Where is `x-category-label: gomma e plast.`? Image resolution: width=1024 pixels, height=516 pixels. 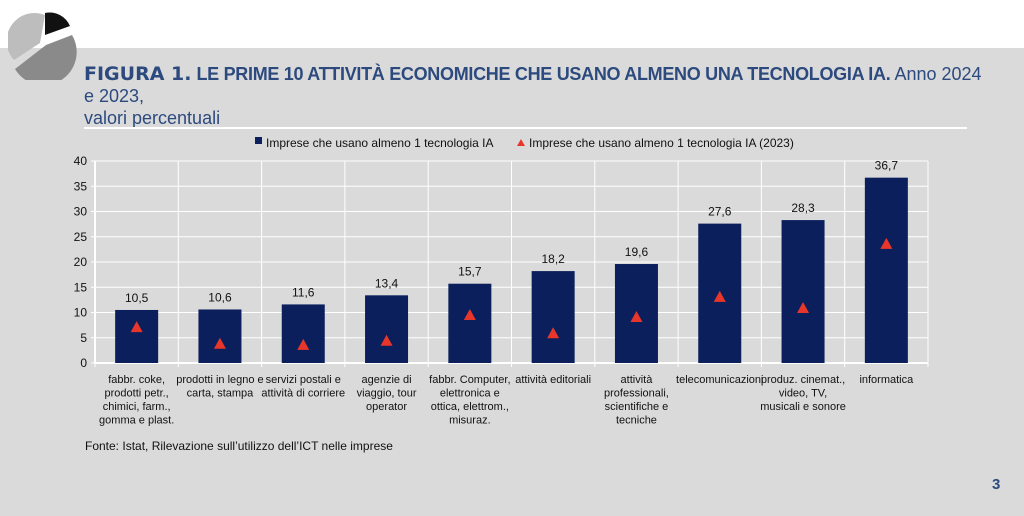
x-category-label: gomma e plast. is located at coordinates (136, 421).